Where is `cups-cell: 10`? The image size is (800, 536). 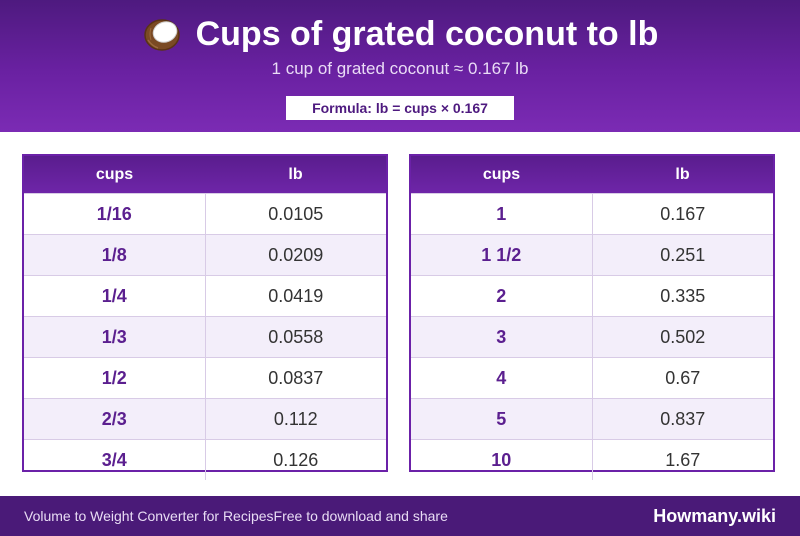 cups-cell: 10 is located at coordinates (502, 459).